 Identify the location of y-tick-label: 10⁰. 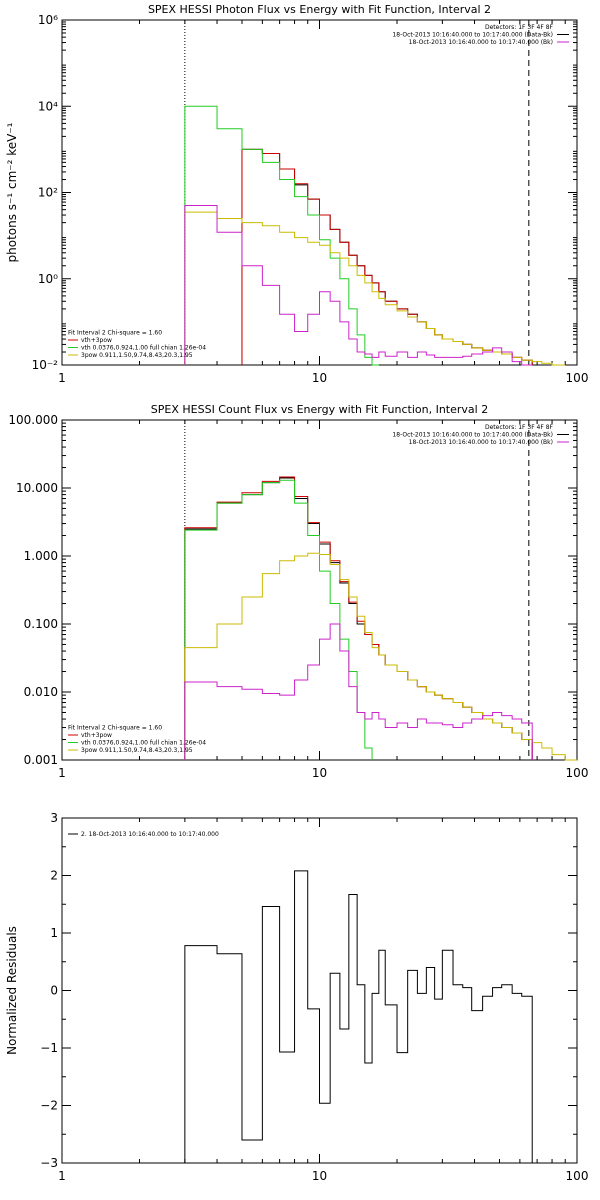
(48, 279).